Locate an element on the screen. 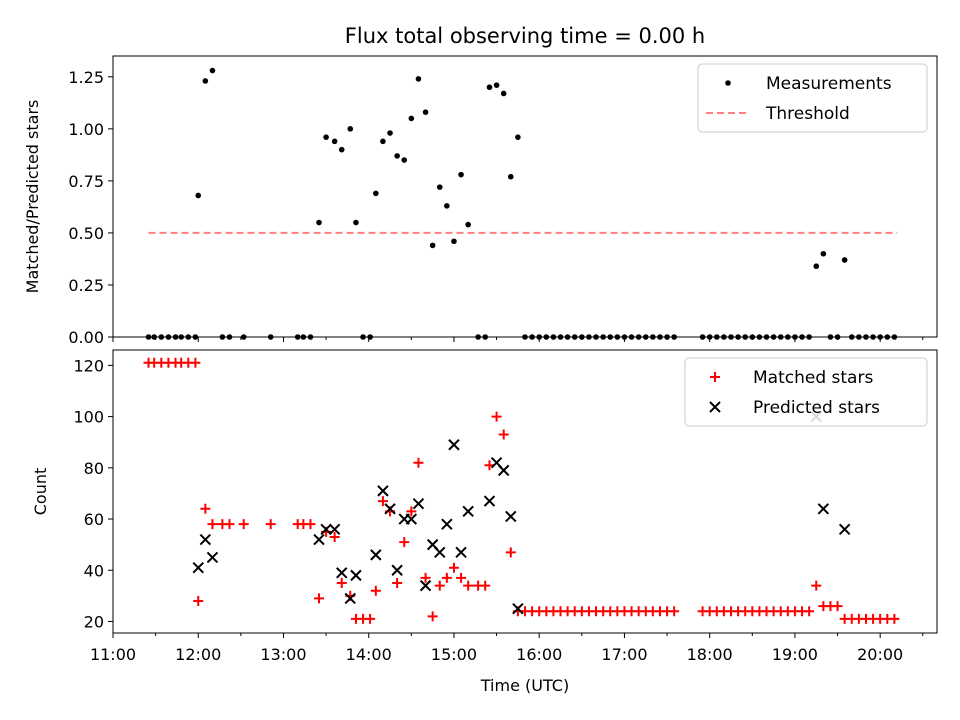 Image resolution: width=960 pixels, height=720 pixels. legend-measurements-marker is located at coordinates (728, 83).